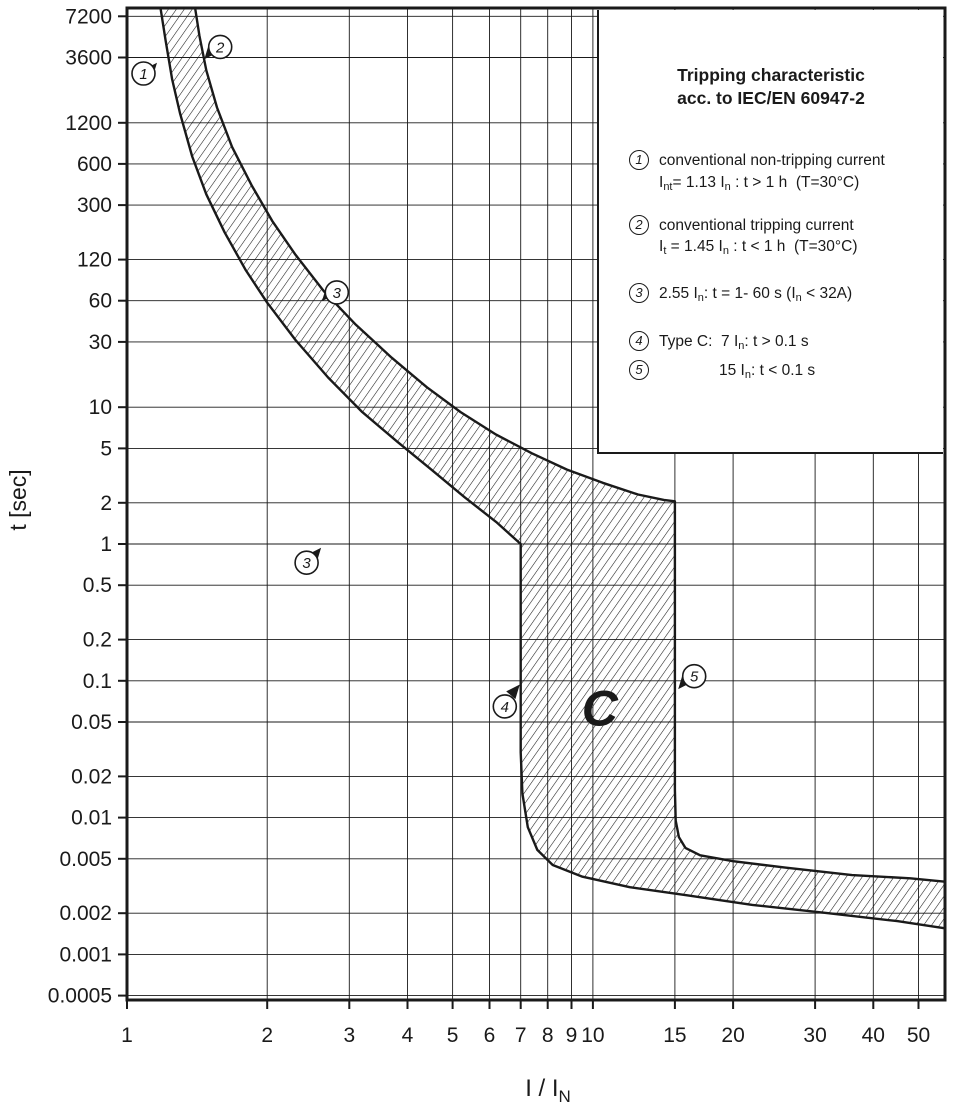 Image resolution: width=953 pixels, height=1117 pixels. Describe the element at coordinates (106, 503) in the screenshot. I see `y-tick-label: 2` at that location.